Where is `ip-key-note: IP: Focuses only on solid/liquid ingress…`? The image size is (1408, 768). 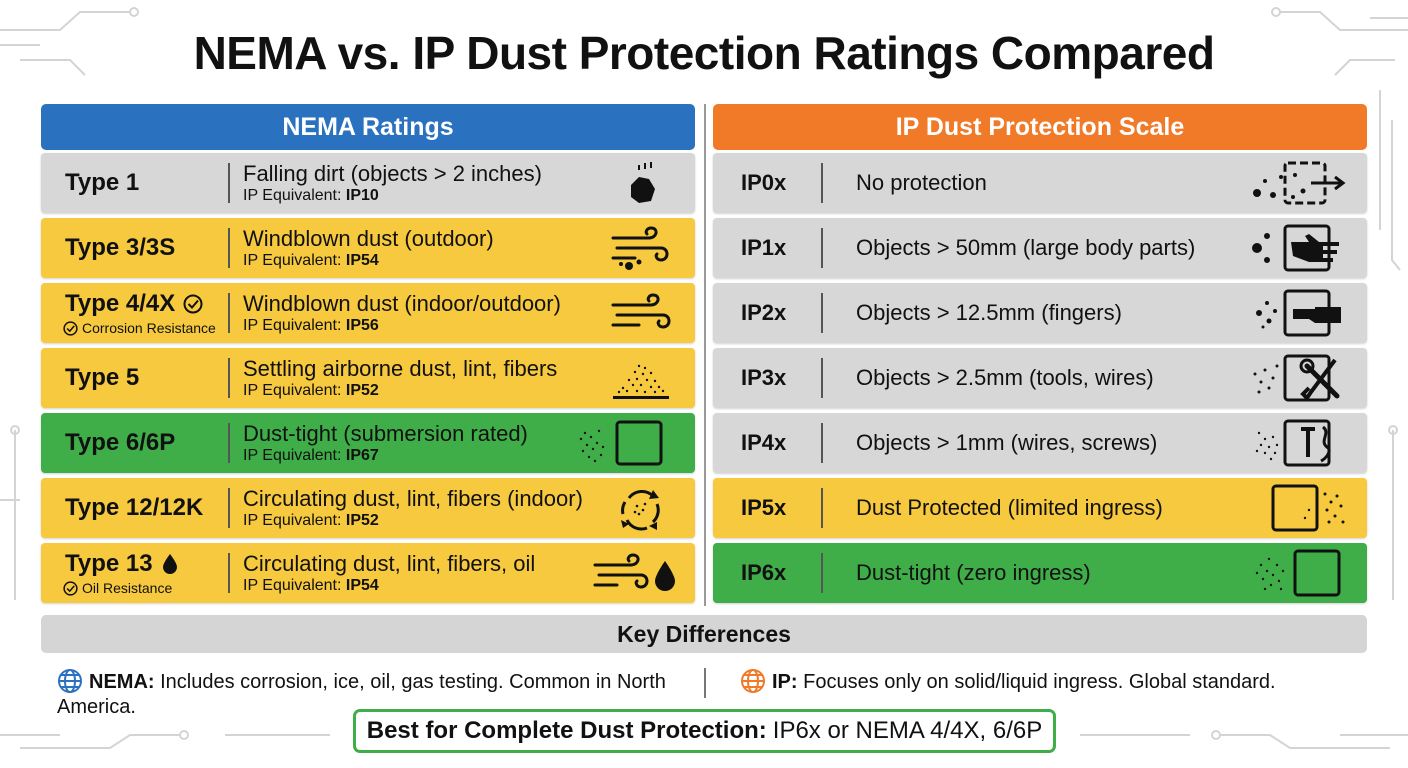 ip-key-note: IP: Focuses only on solid/liquid ingress… is located at coordinates (1050, 681).